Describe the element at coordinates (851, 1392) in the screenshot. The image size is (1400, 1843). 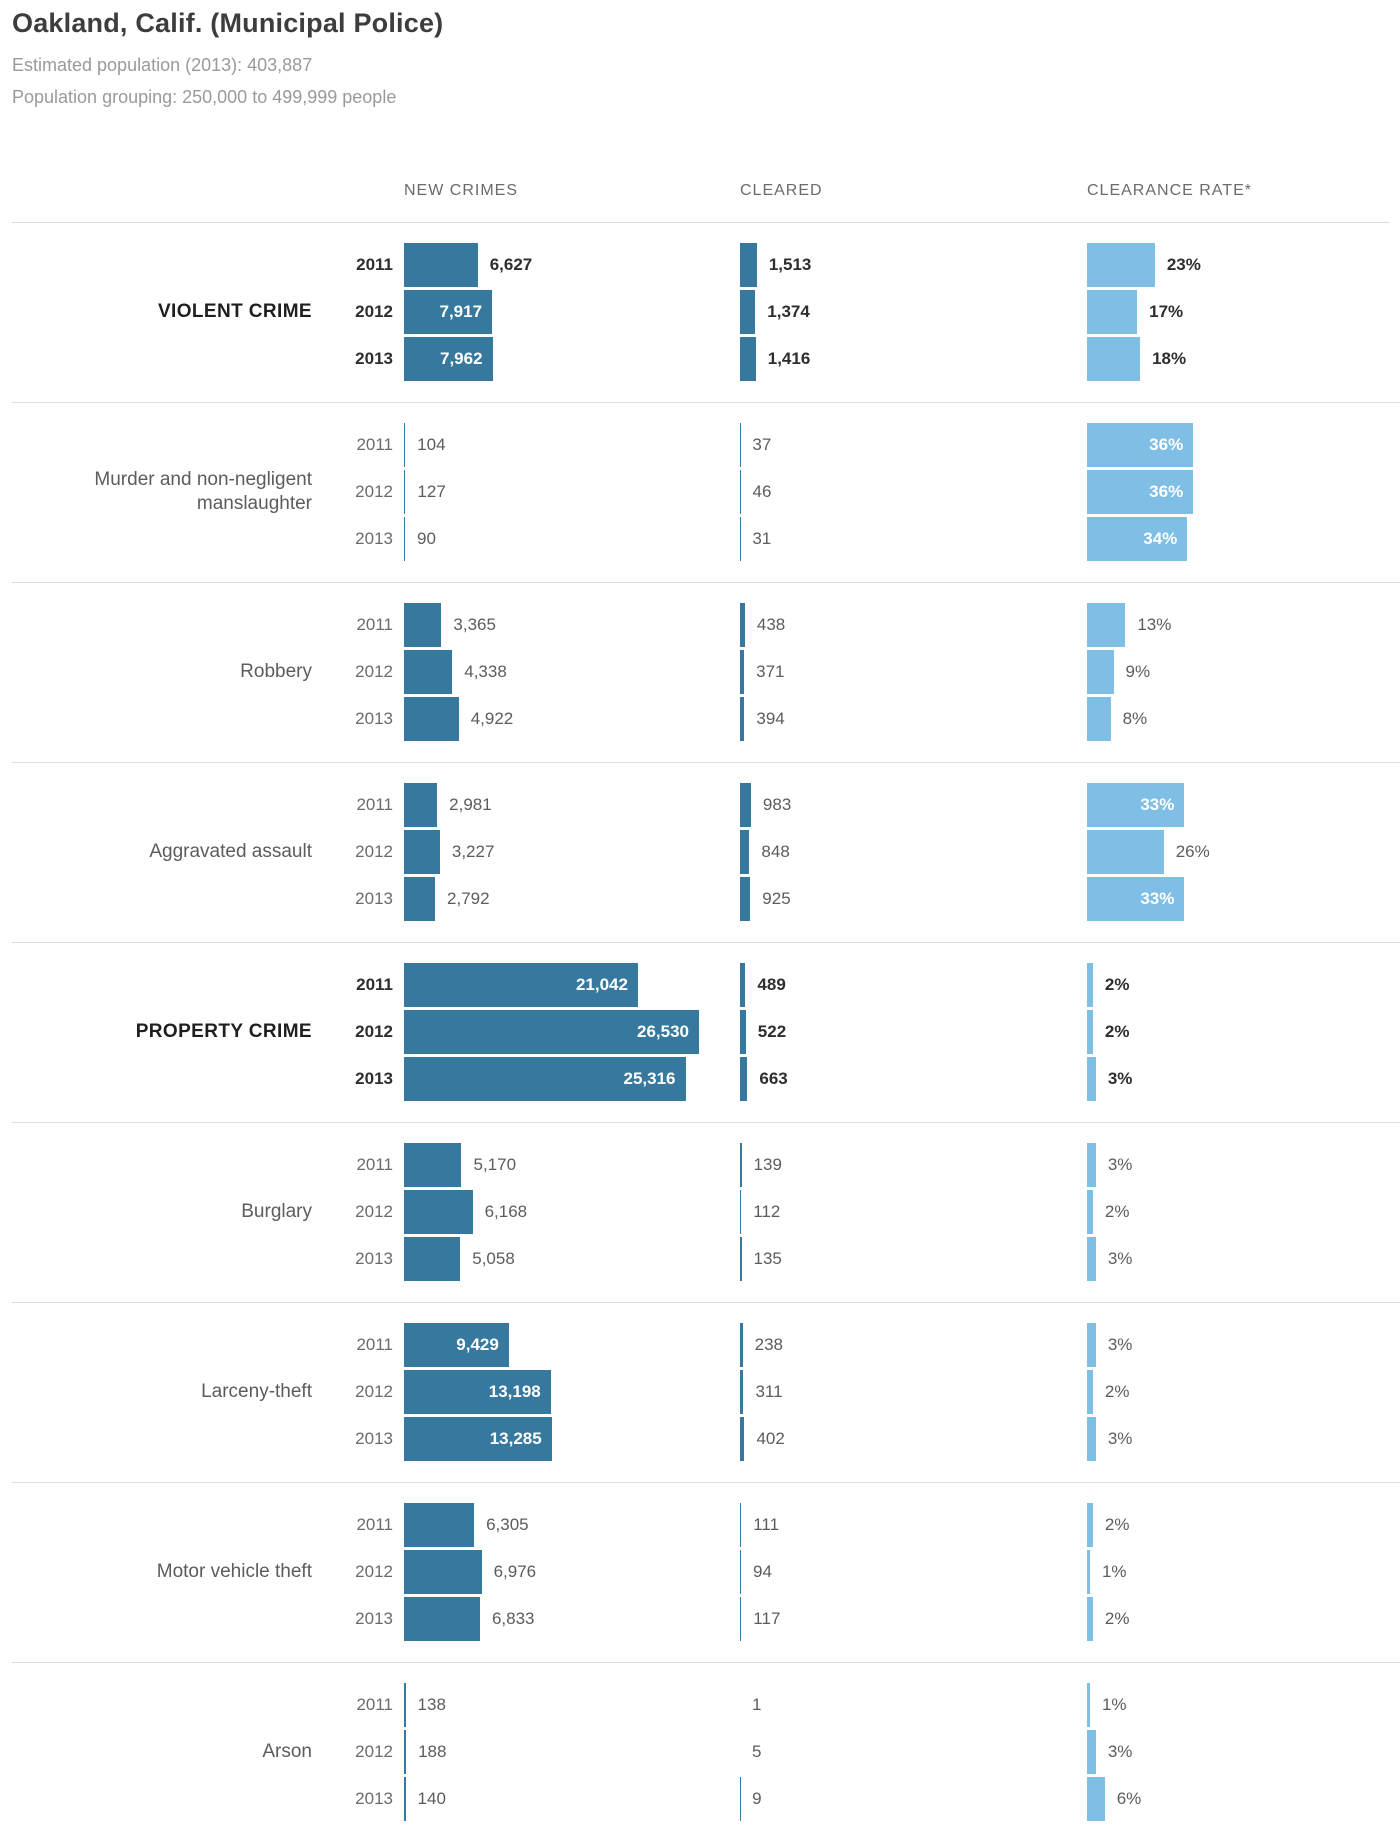
I see `section-rows: 2011 9,429 238 3% 2012 13,198 311 2% 201` at that location.